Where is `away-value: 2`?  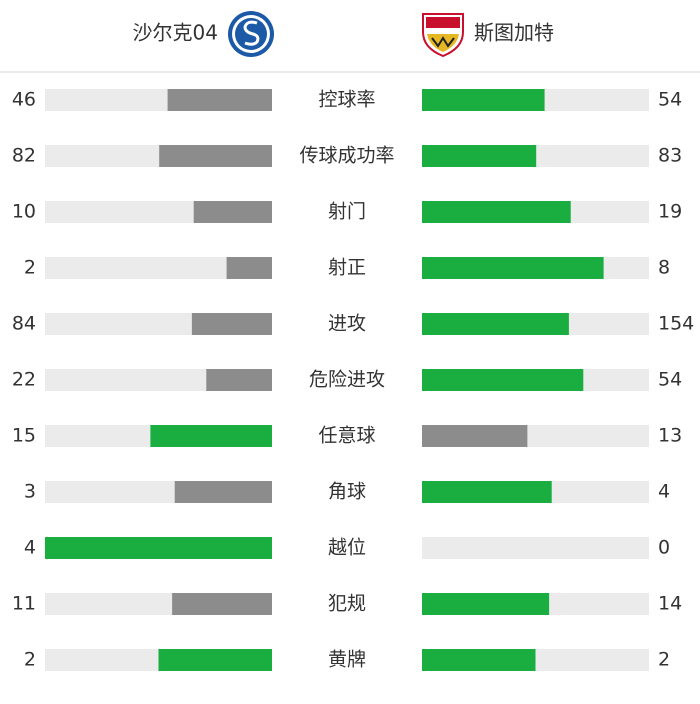
away-value: 2 is located at coordinates (664, 660).